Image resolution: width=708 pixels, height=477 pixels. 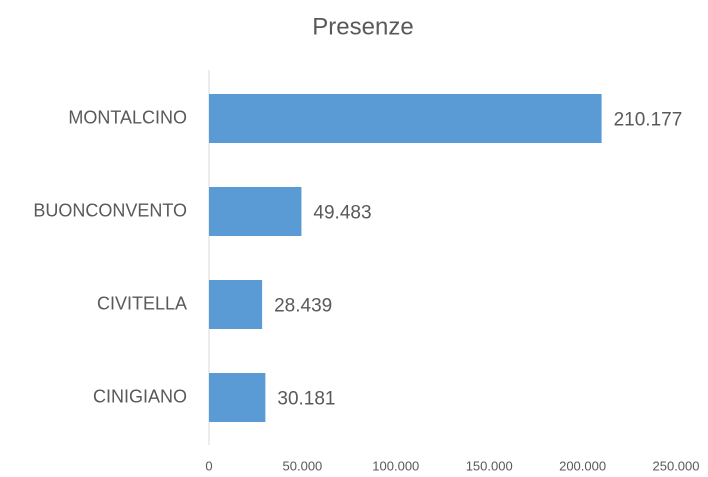 I want to click on data-label: 30.181, so click(x=306, y=399).